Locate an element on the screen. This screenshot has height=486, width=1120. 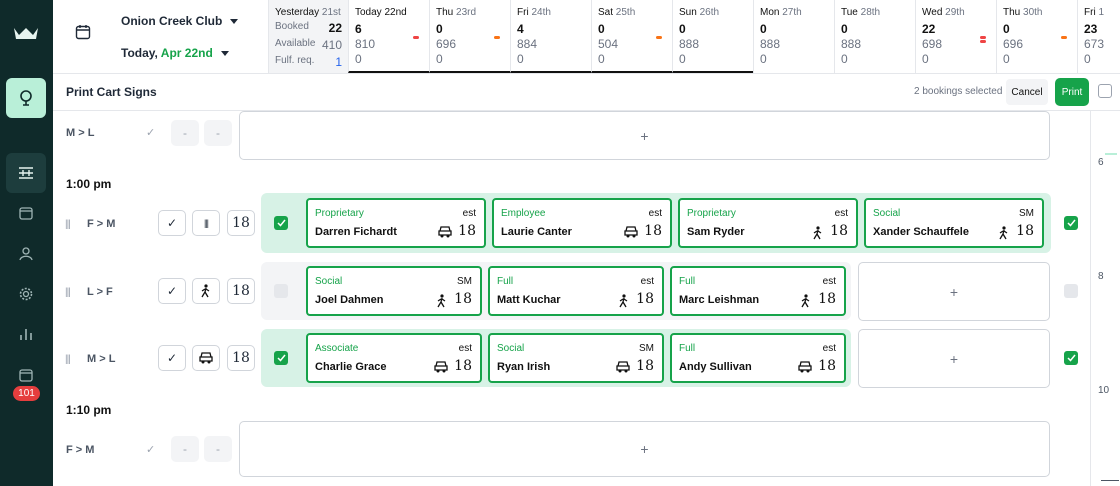
sidebar-item-reports is located at coordinates (26, 334).